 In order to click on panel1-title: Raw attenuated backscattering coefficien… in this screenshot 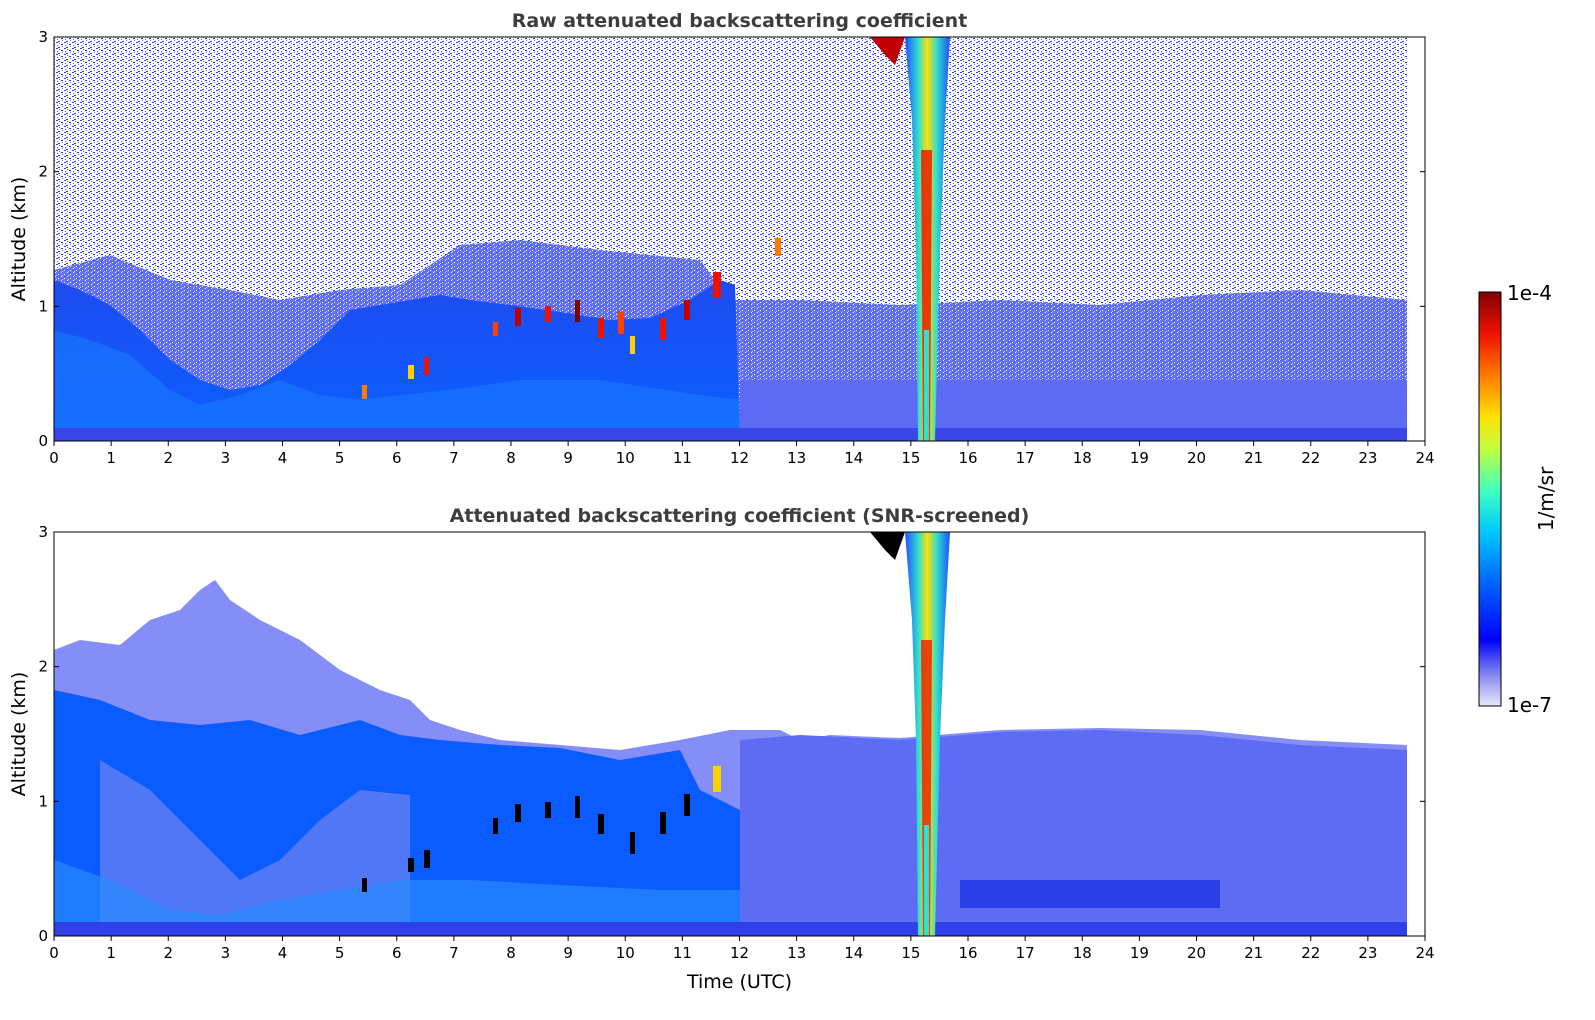, I will do `click(740, 21)`.